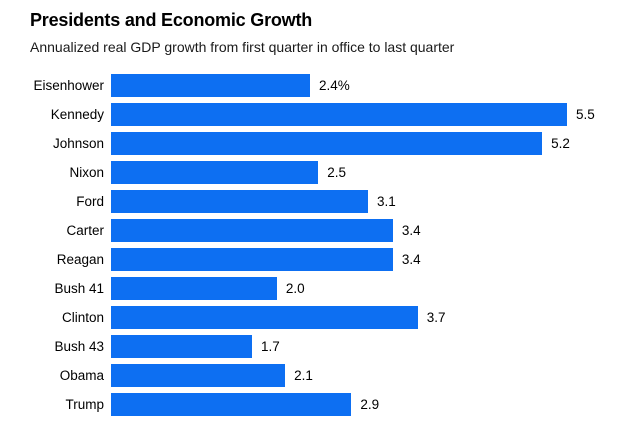  I want to click on chart-row: Reagan 3.4, so click(332, 259).